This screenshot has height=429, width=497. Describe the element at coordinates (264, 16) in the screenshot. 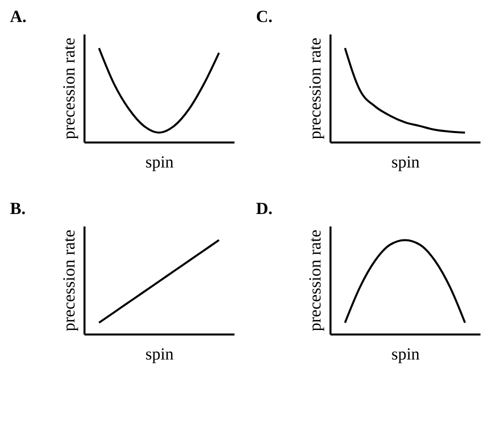

I see `chart-title: C.` at that location.